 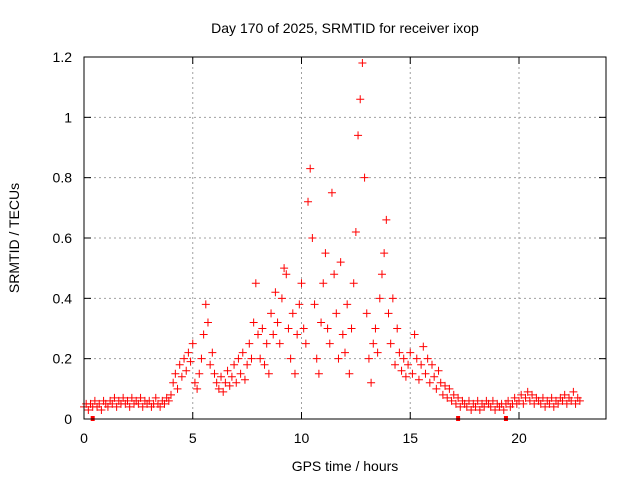 I want to click on x-tick-label: 15, so click(x=410, y=438).